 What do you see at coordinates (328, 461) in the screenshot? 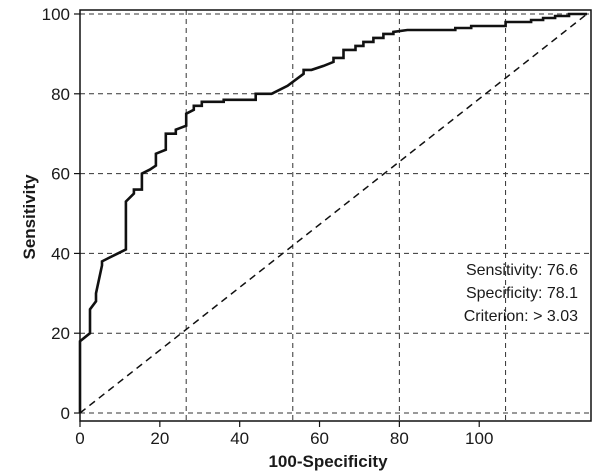
I see `x-axis-label: 100-Specificity` at bounding box center [328, 461].